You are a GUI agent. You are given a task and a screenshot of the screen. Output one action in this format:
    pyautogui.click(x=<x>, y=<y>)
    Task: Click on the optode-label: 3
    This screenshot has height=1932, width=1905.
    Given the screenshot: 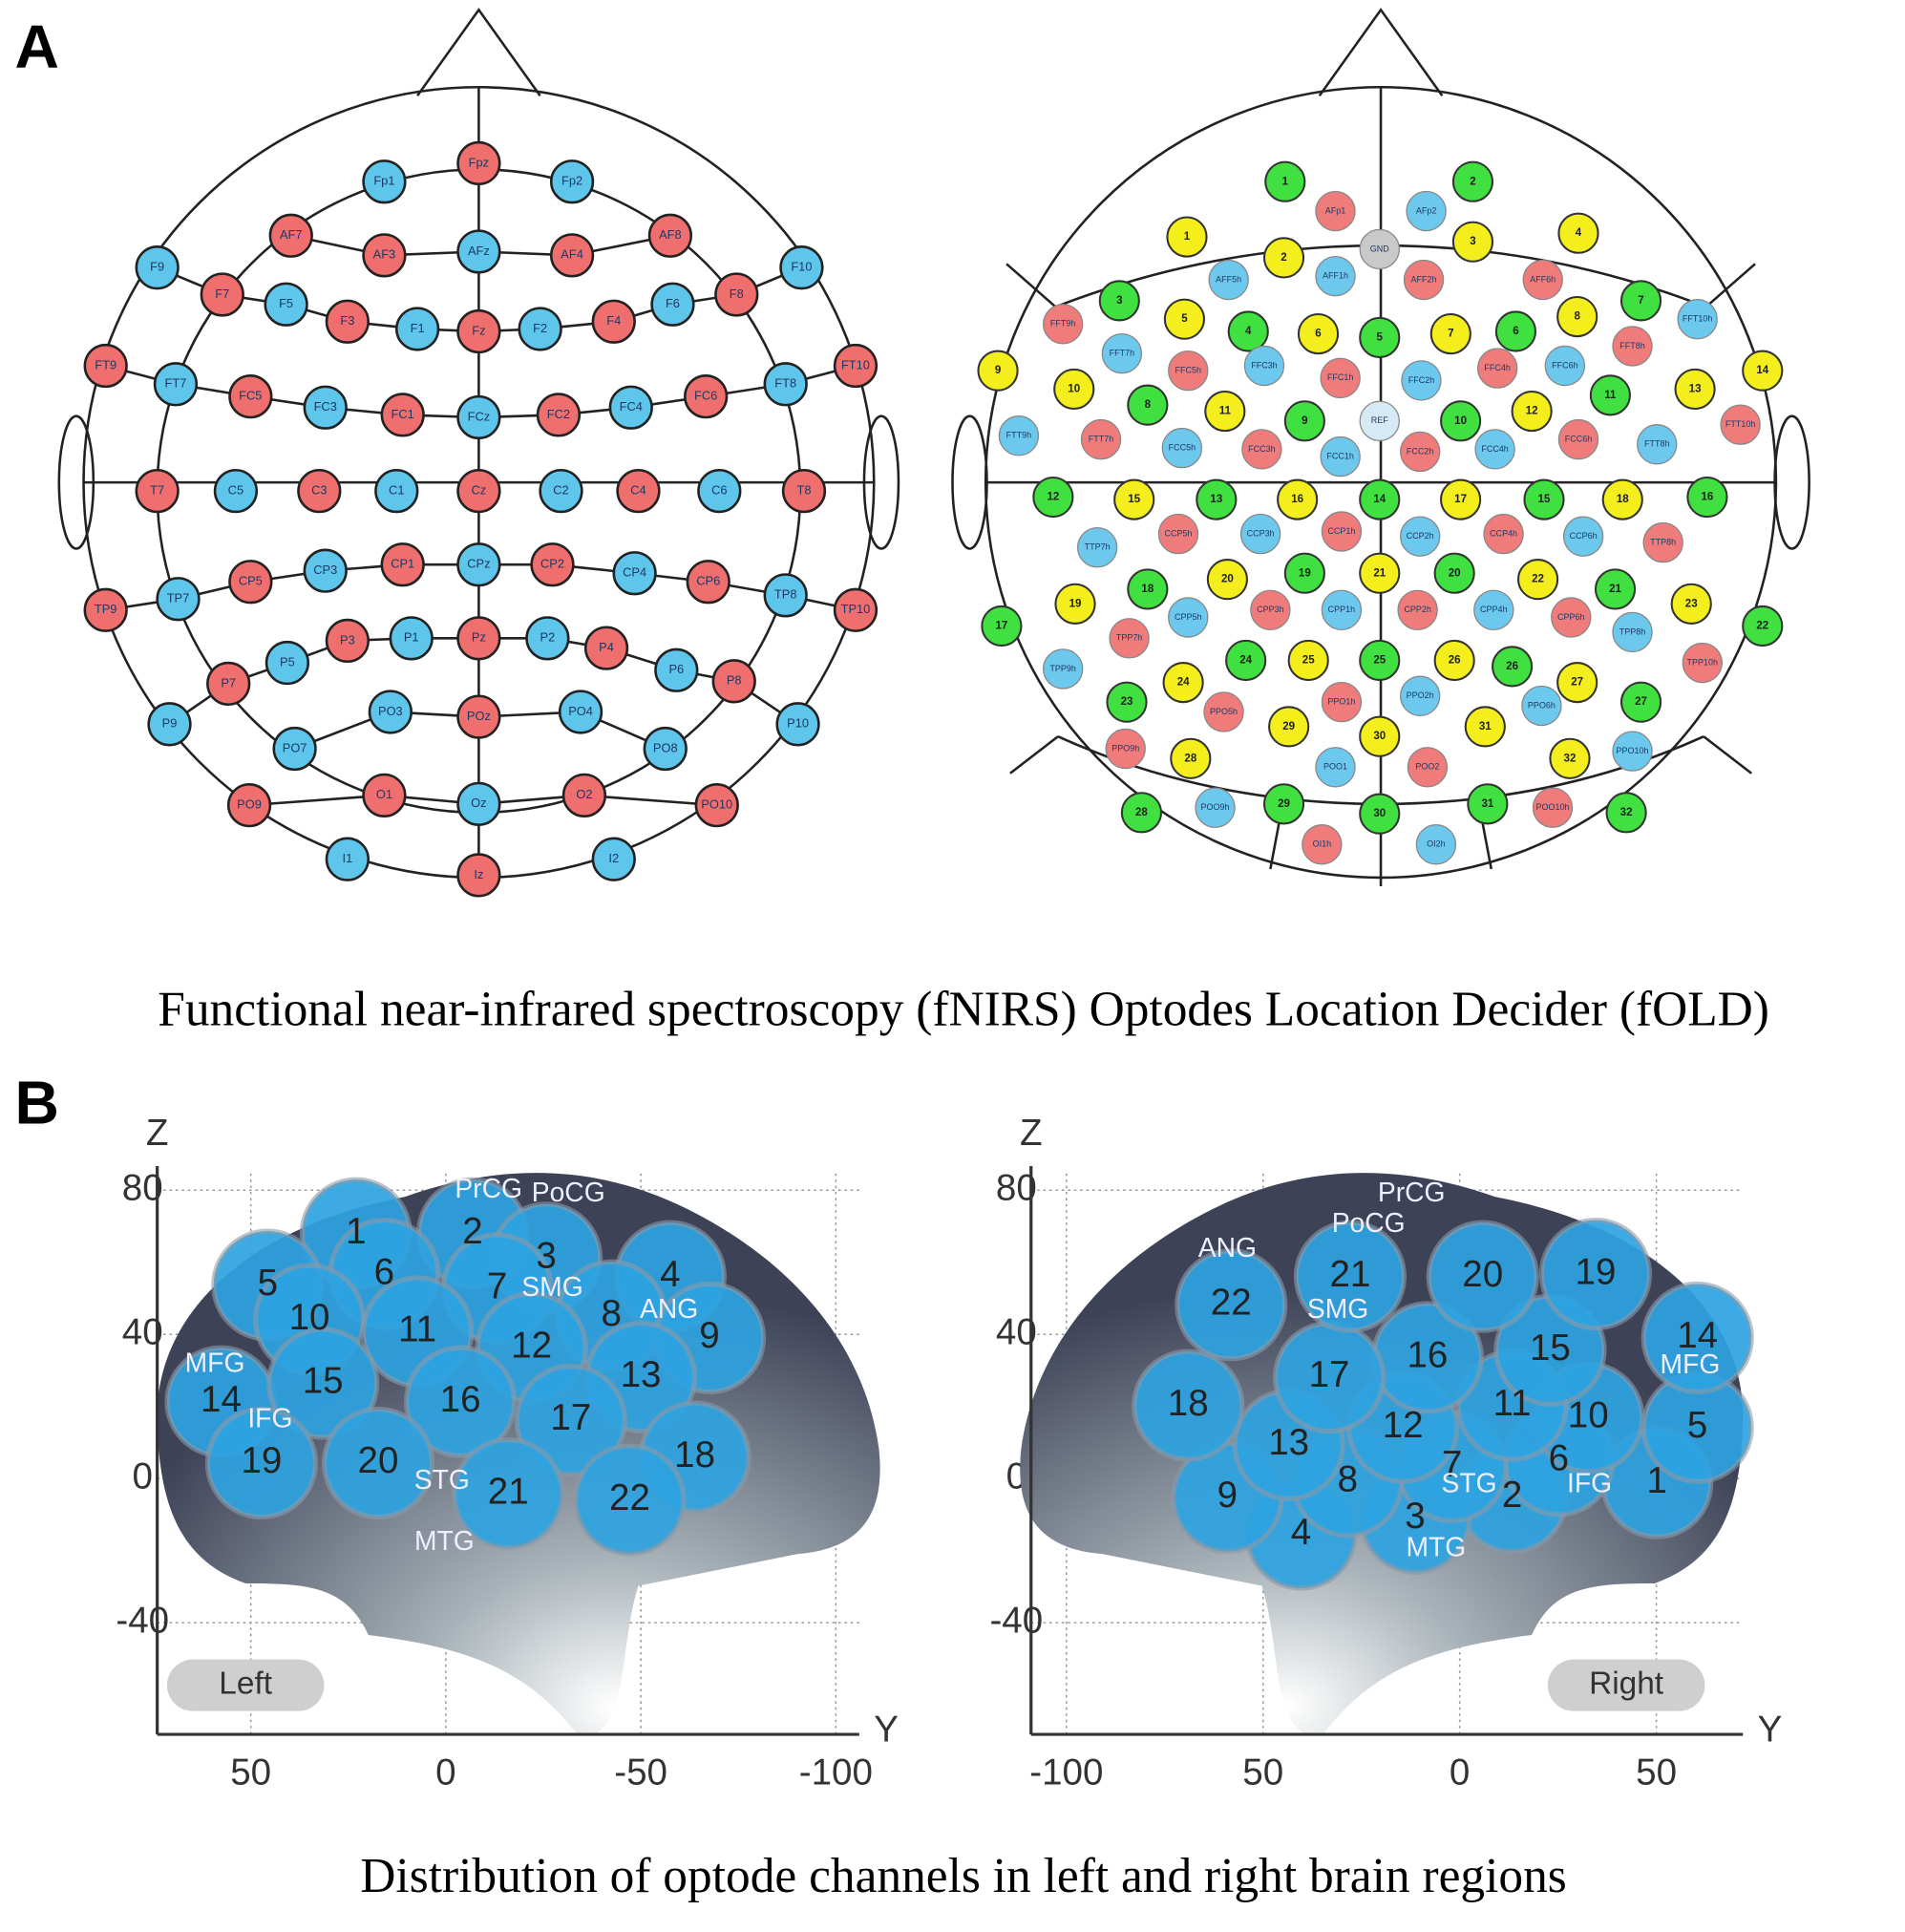 What is the action you would take?
    pyautogui.click(x=1119, y=301)
    